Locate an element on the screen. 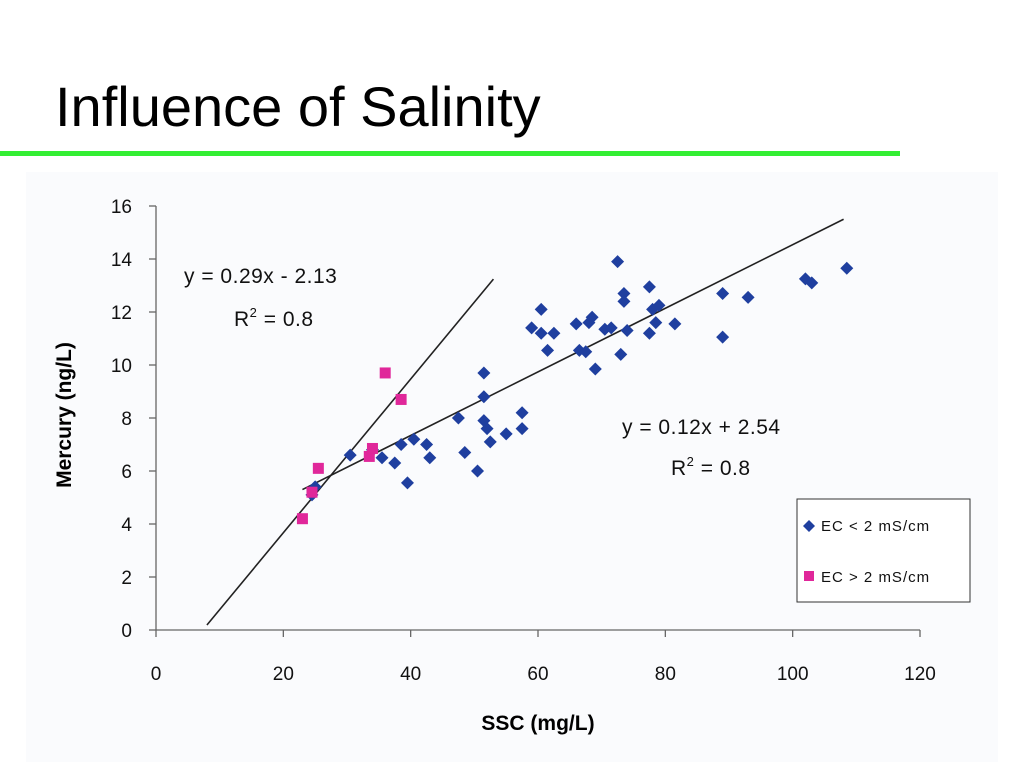  slide-title: Influence of Salinity is located at coordinates (298, 106).